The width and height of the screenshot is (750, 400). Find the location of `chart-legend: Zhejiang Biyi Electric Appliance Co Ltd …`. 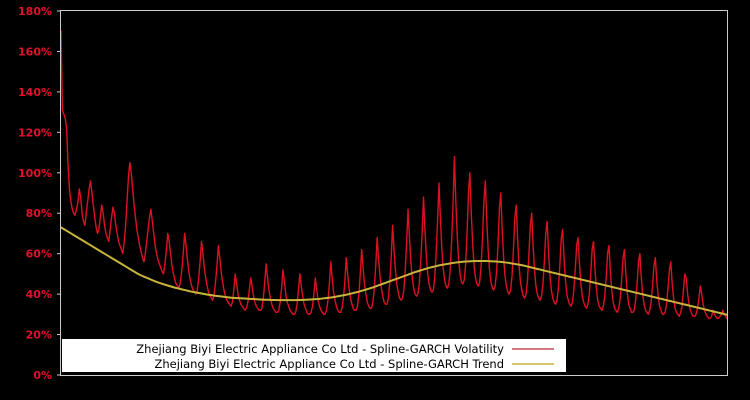

chart-legend: Zhejiang Biyi Electric Appliance Co Ltd … is located at coordinates (314, 355).